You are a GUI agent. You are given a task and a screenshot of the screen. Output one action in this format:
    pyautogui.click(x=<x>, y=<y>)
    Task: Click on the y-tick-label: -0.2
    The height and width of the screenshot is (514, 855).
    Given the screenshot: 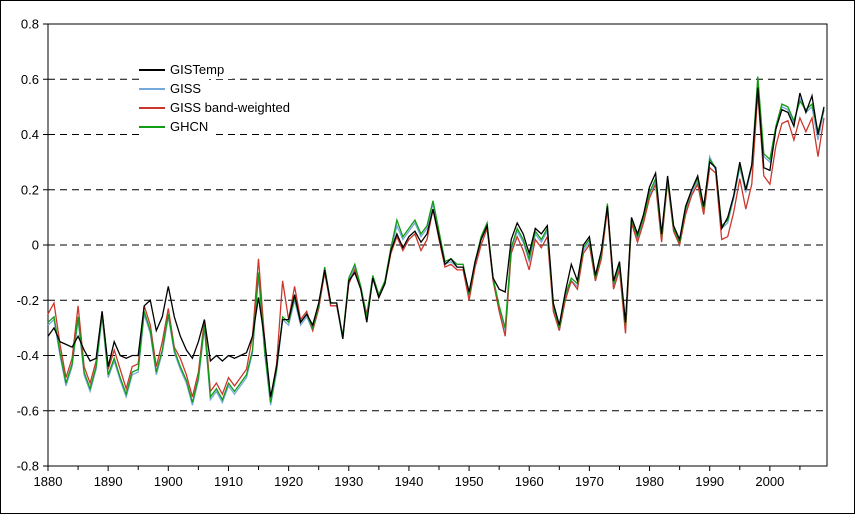 What is the action you would take?
    pyautogui.click(x=28, y=300)
    